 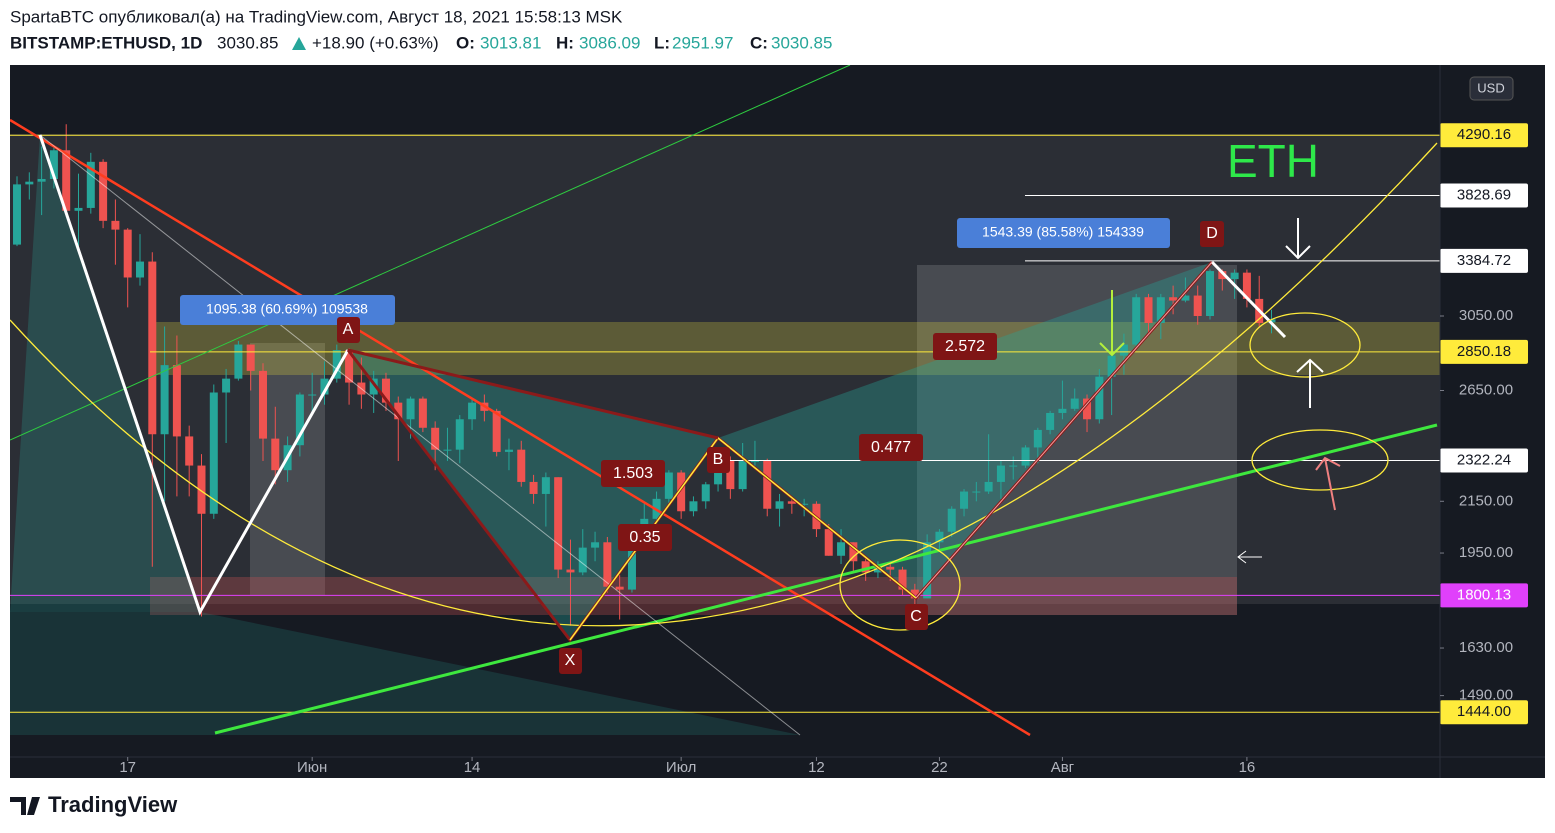 What do you see at coordinates (693, 596) in the screenshot?
I see `zone` at bounding box center [693, 596].